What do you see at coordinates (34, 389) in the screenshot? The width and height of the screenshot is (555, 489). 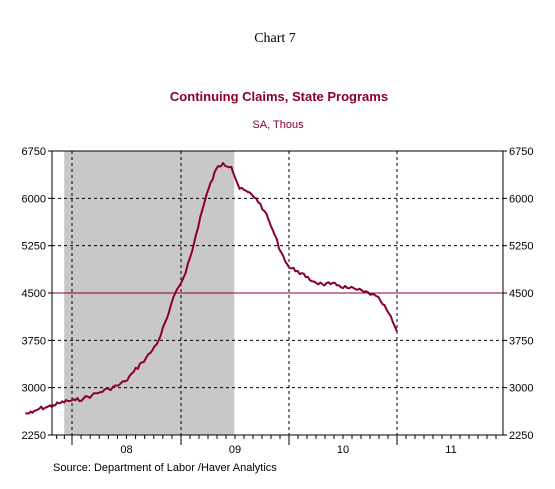 I see `y-tick-label-left: 3000` at bounding box center [34, 389].